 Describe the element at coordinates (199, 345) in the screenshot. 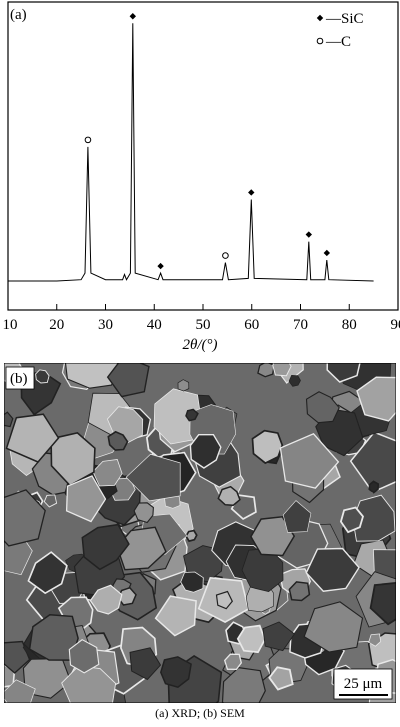

I see `x-axis-label: 2θ/(°)` at that location.